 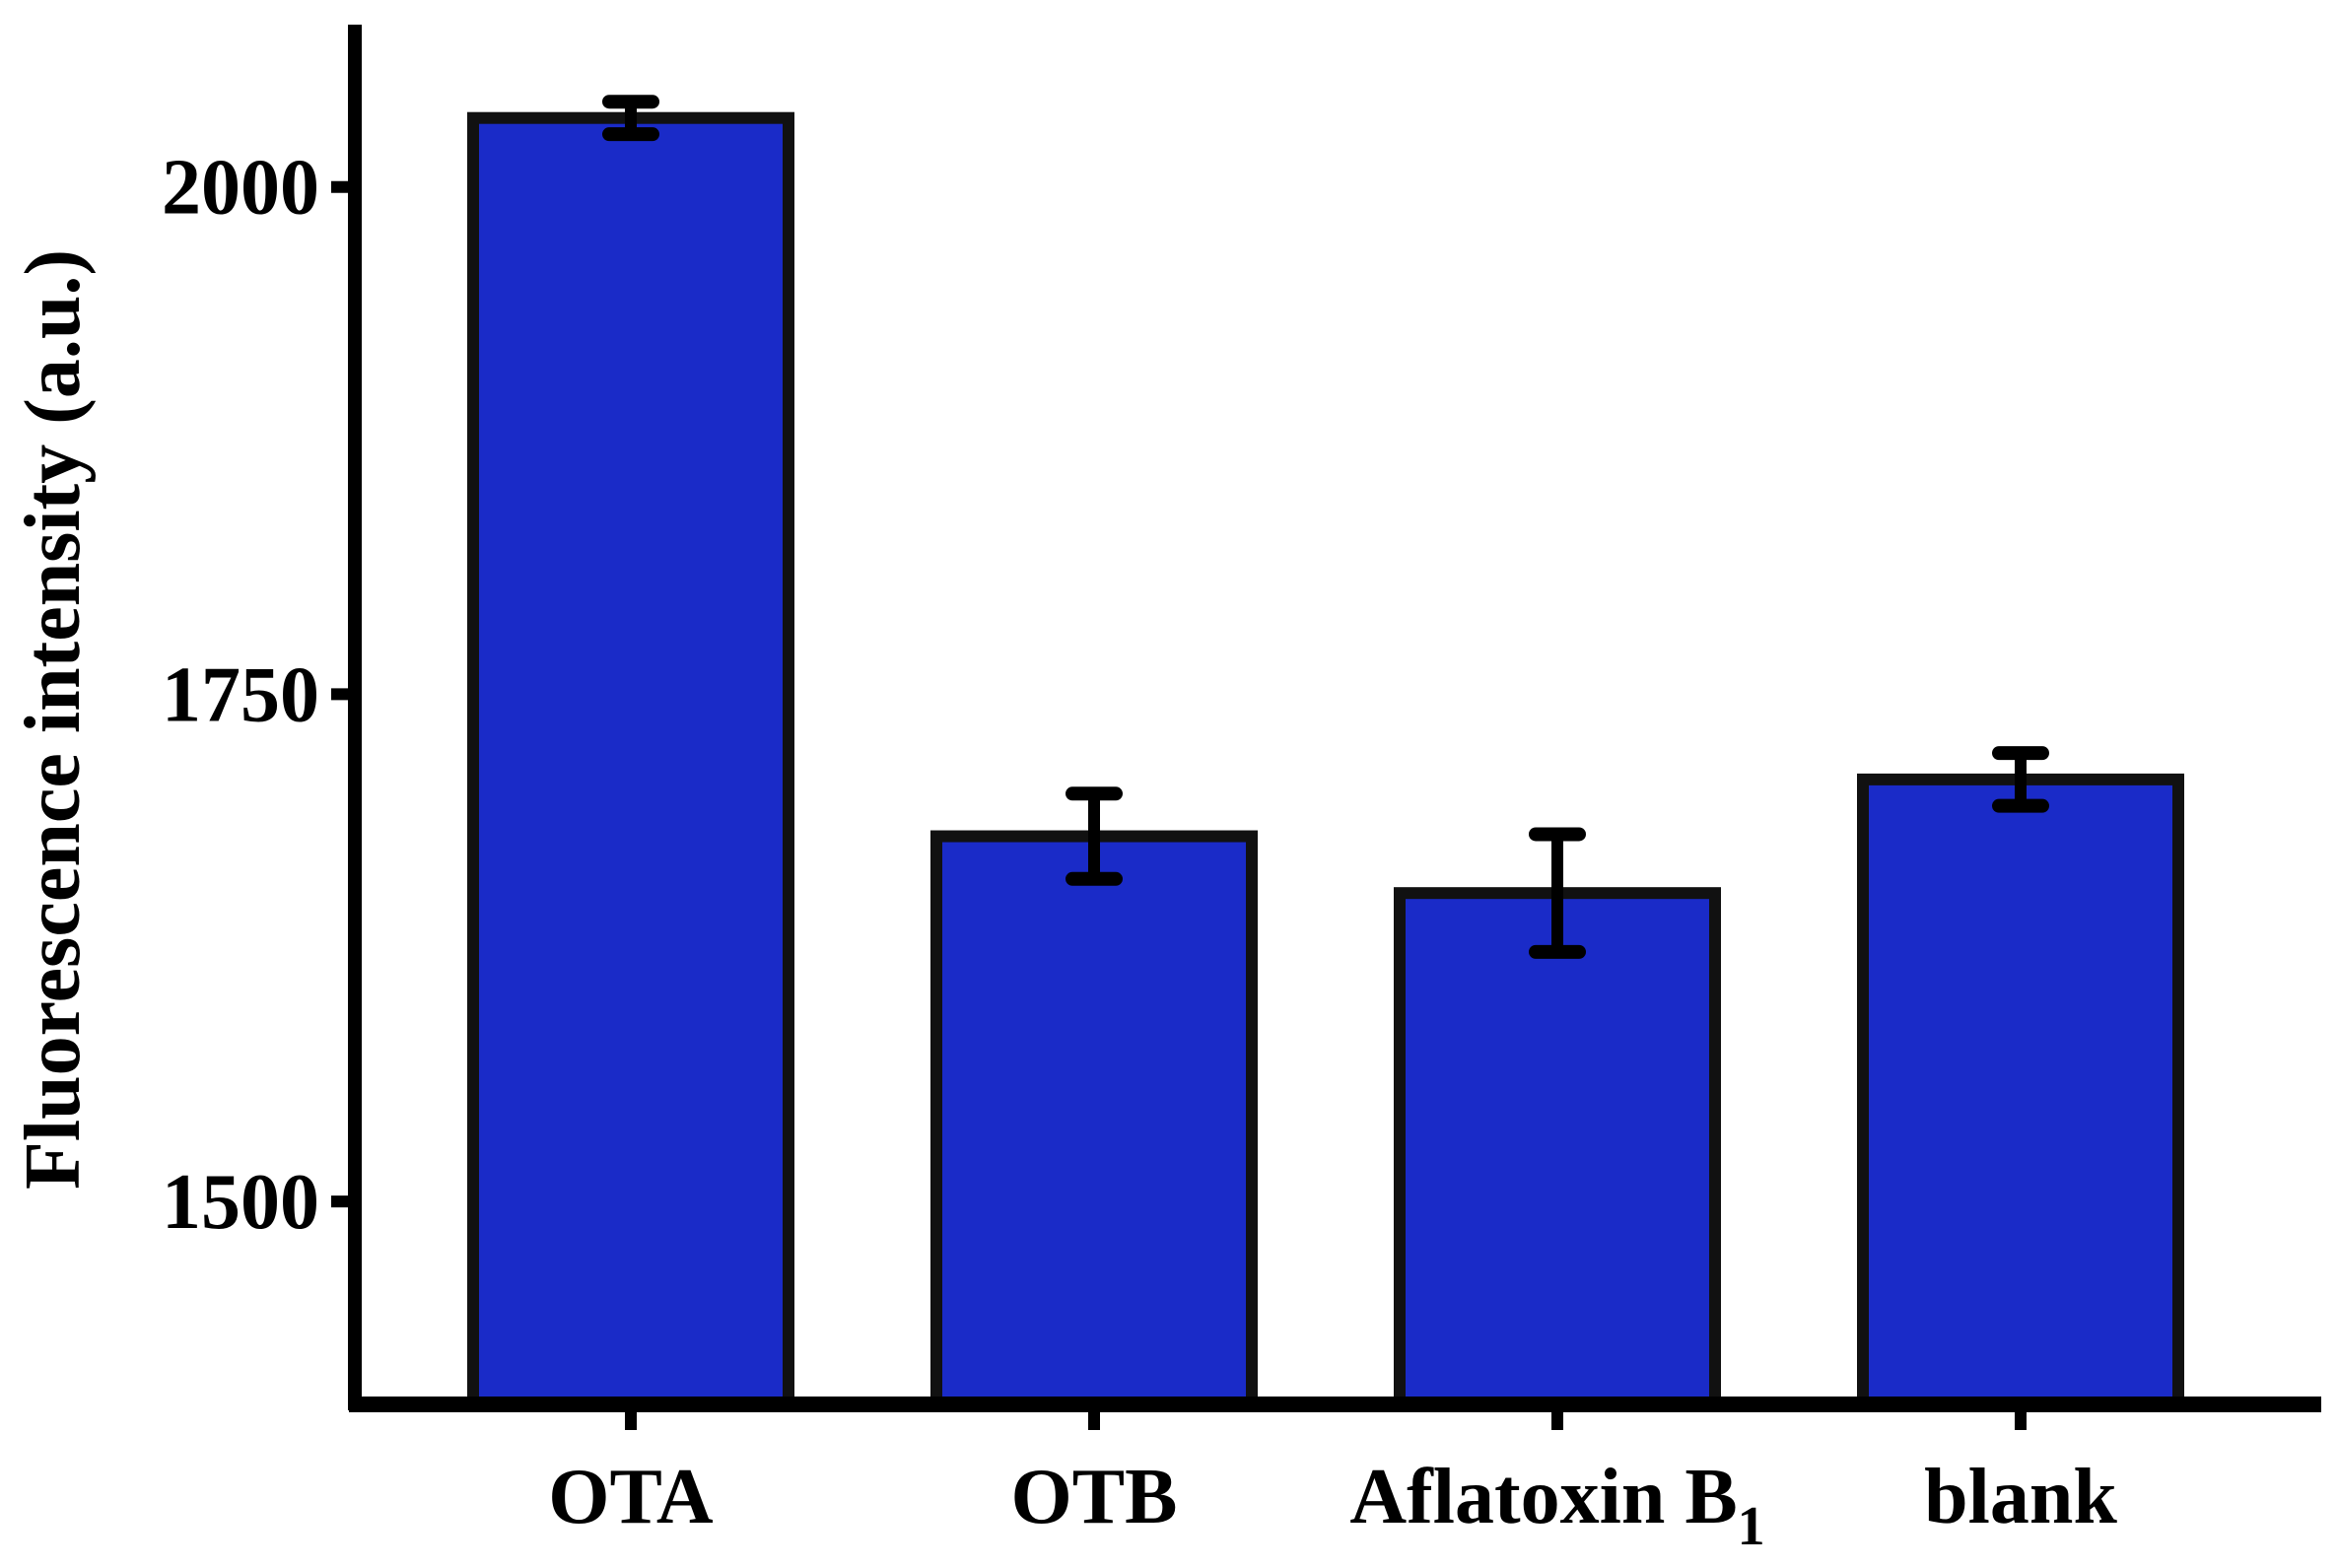 What do you see at coordinates (1557, 1148) in the screenshot?
I see `bar-aflatoxin-b` at bounding box center [1557, 1148].